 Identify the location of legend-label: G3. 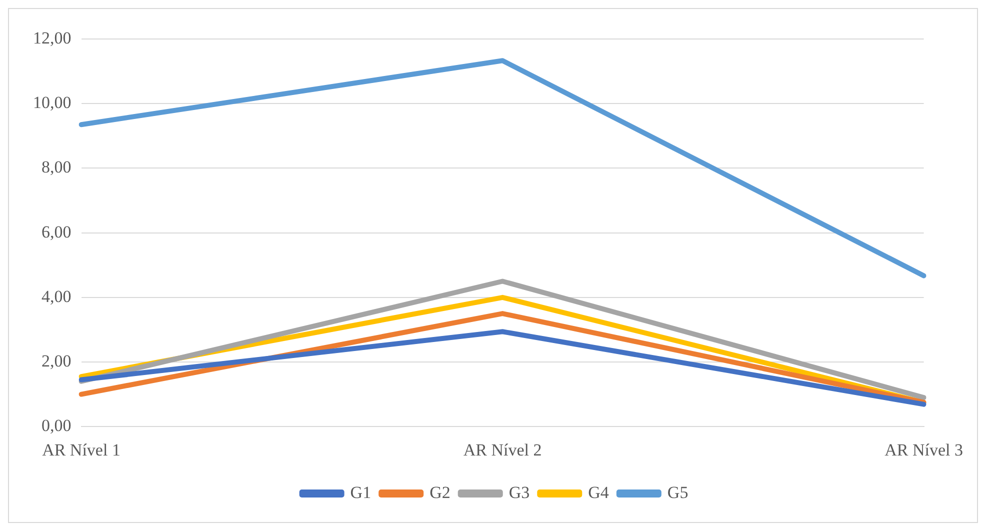
(519, 492).